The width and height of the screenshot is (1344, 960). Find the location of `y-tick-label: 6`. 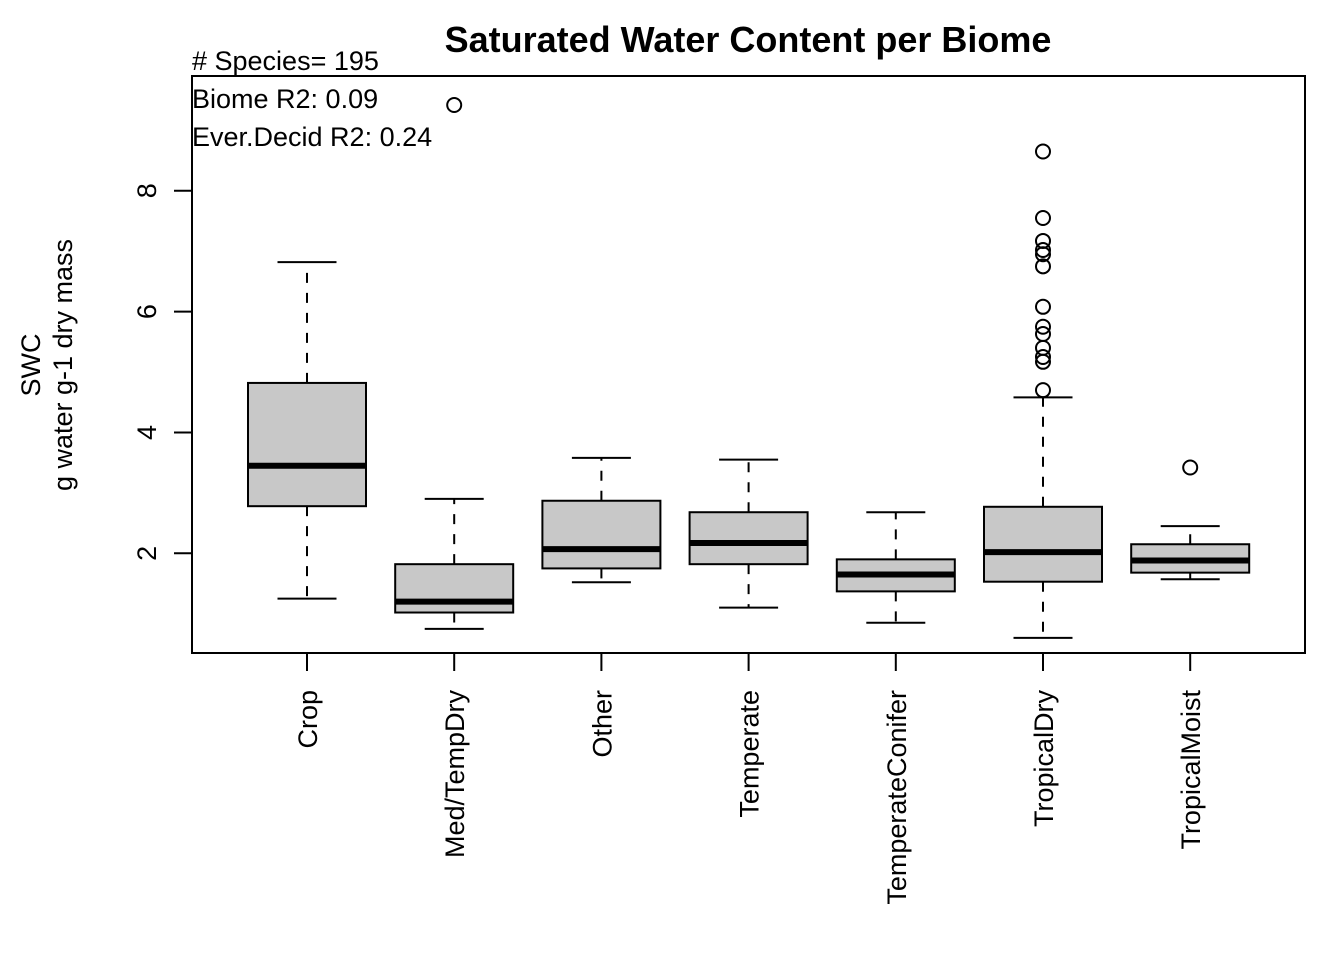

y-tick-label: 6 is located at coordinates (147, 311).